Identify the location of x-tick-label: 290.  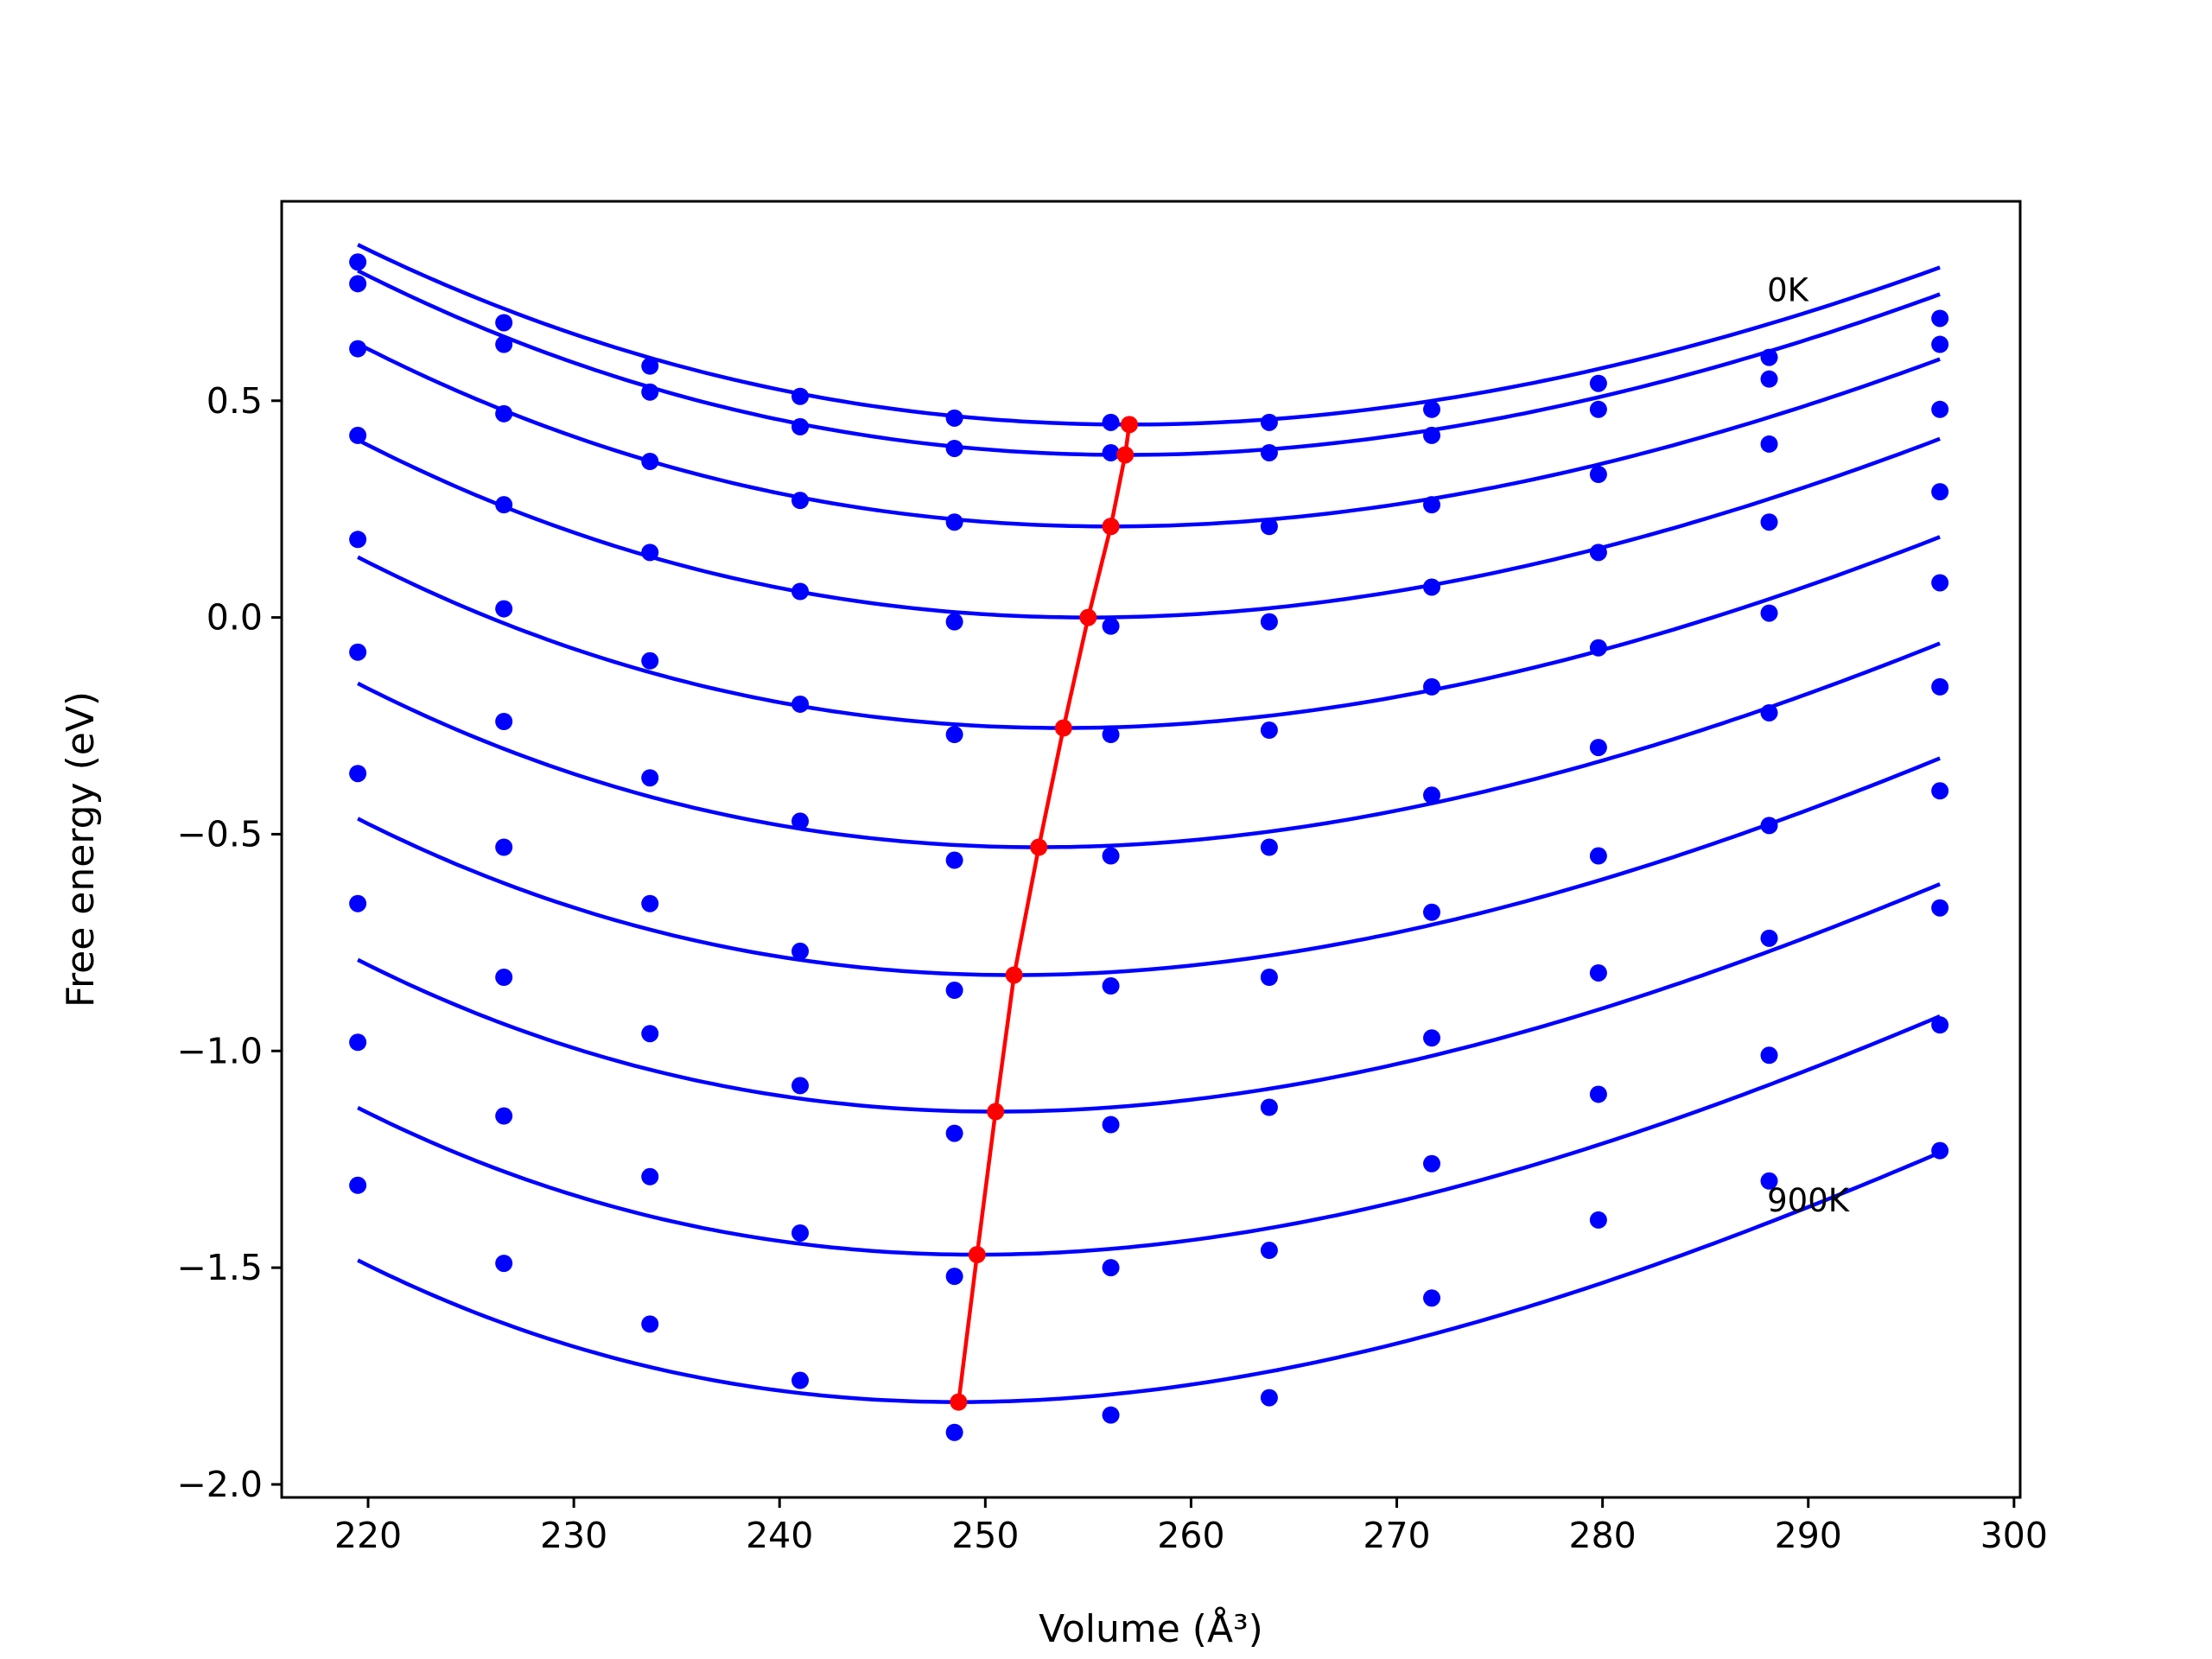
(1808, 1535).